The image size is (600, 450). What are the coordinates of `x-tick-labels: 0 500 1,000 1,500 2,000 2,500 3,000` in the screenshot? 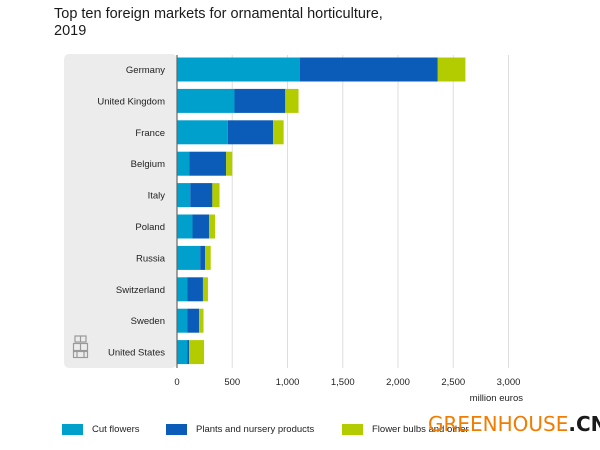 It's located at (347, 382).